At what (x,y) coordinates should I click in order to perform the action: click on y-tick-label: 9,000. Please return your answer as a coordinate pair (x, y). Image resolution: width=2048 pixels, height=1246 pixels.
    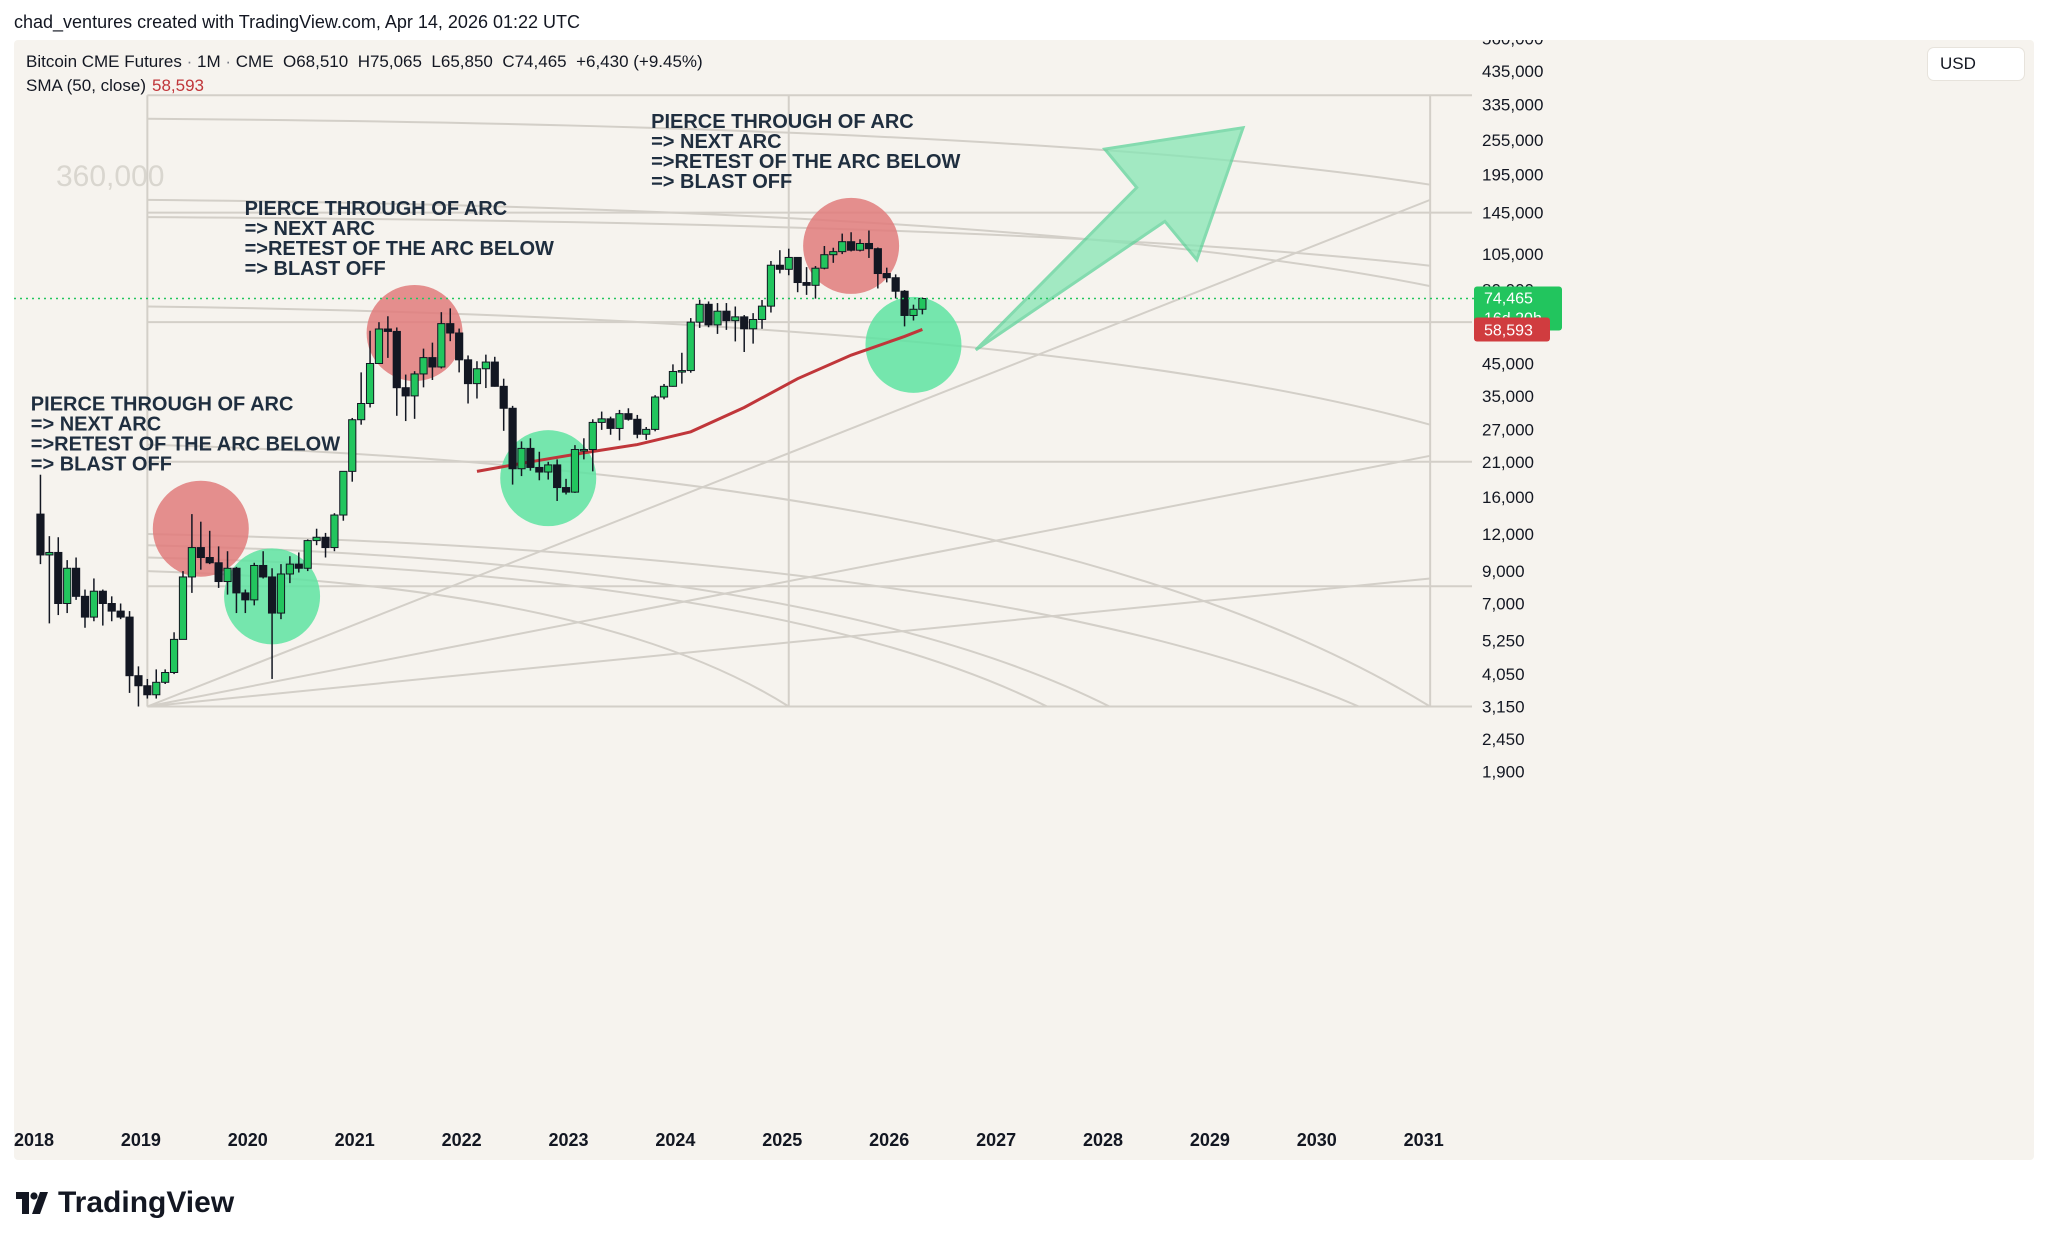
    Looking at the image, I should click on (1503, 571).